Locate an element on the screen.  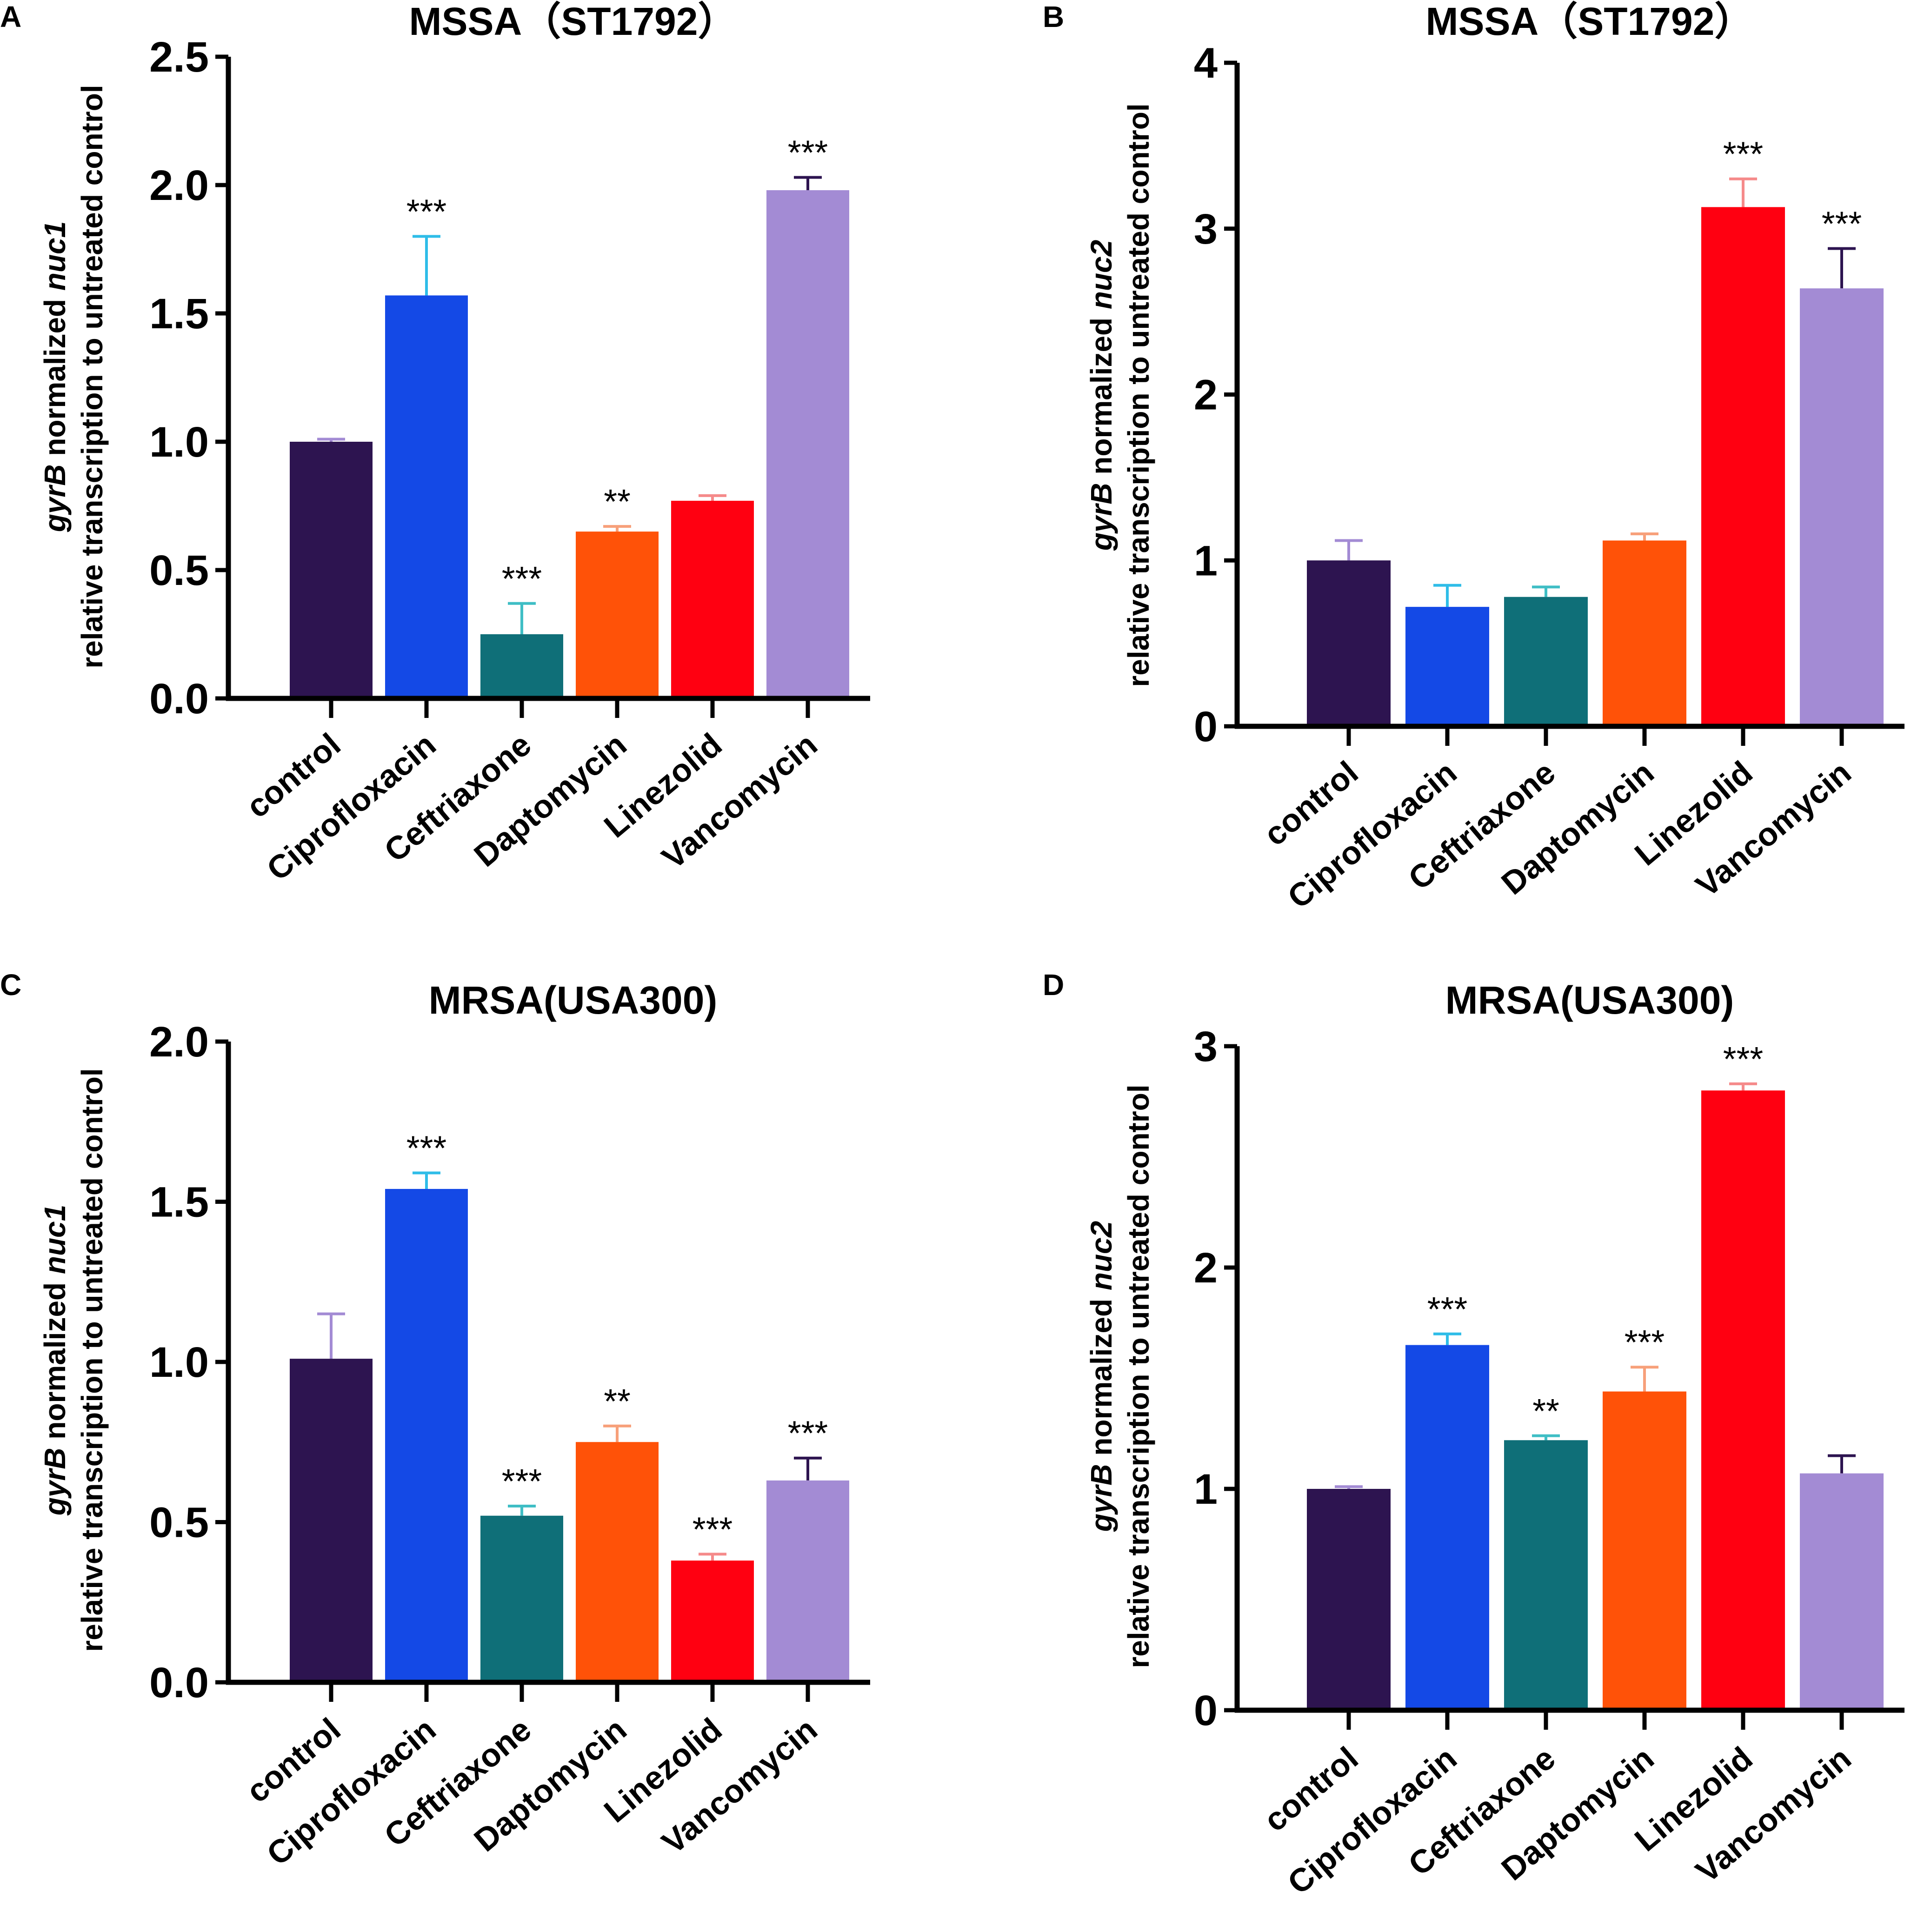
panel-letter: B is located at coordinates (1053, 16).